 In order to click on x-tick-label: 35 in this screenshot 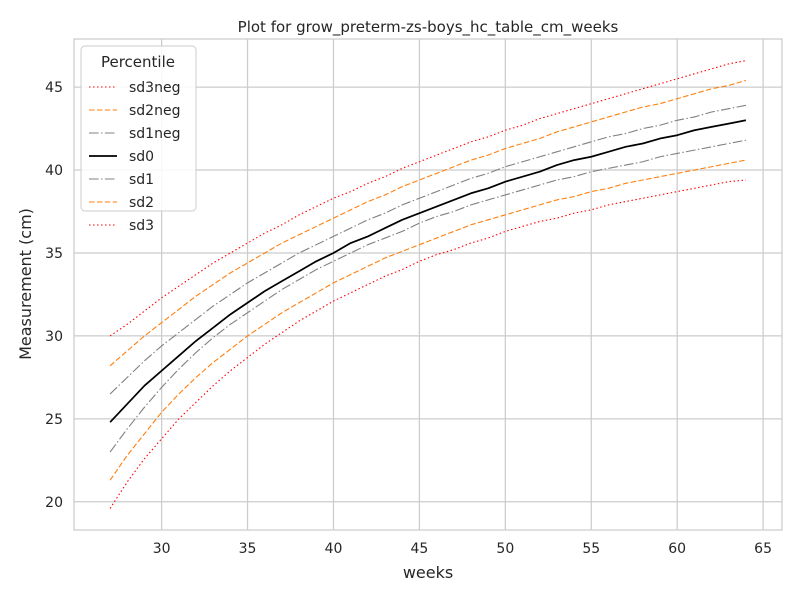, I will do `click(248, 549)`.